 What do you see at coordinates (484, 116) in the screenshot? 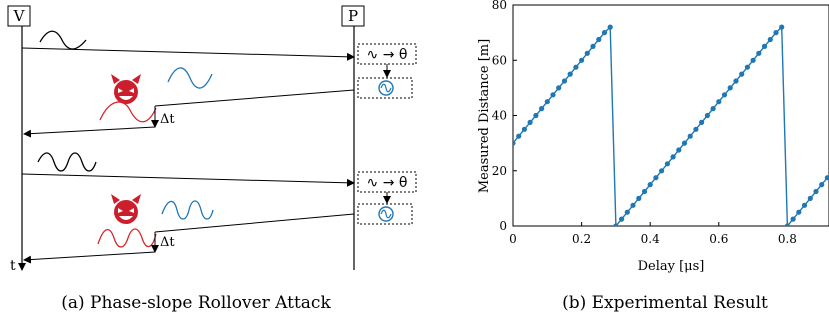
I see `y-axis-label: Measured Distance [m]` at bounding box center [484, 116].